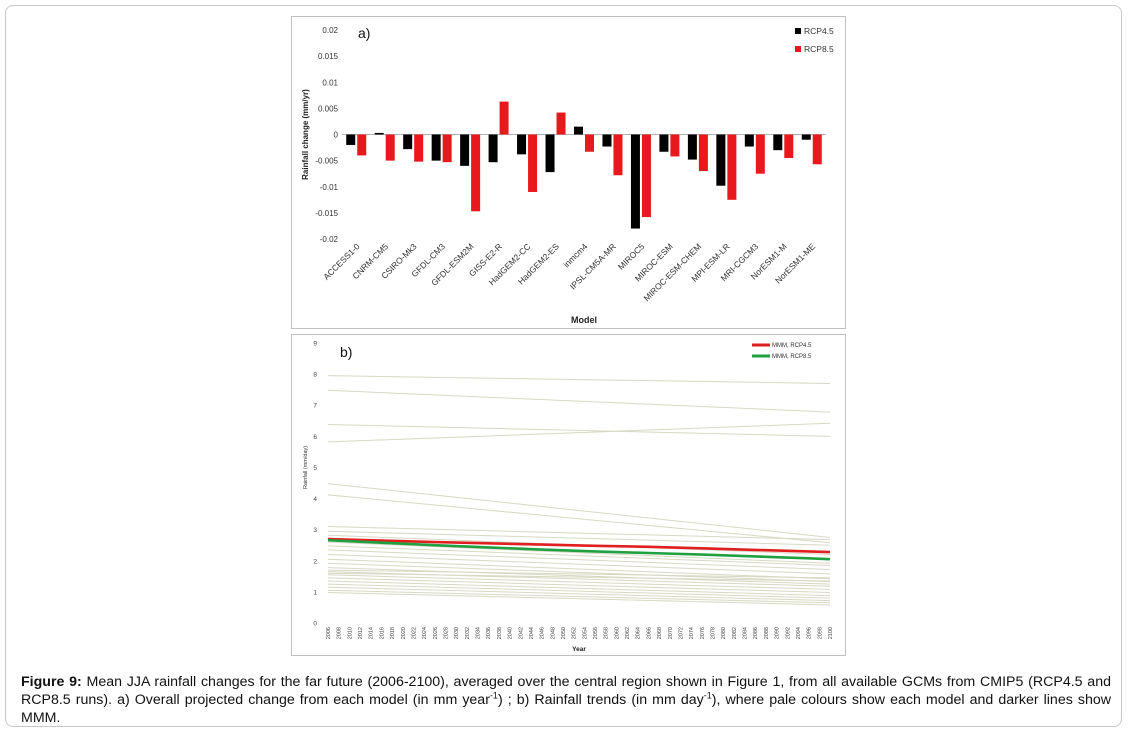 The image size is (1129, 734). I want to click on panel-label-a: a), so click(364, 33).